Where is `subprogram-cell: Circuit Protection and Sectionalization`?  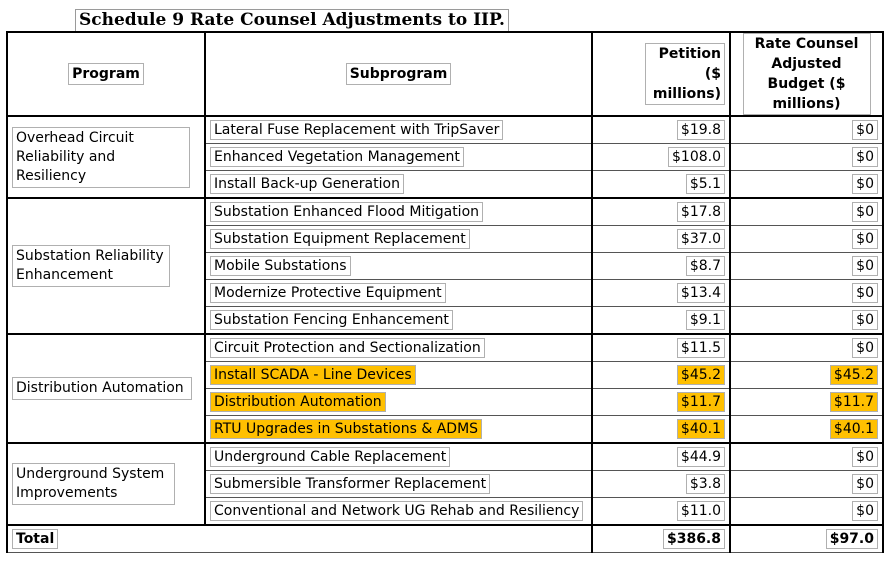
subprogram-cell: Circuit Protection and Sectionalization is located at coordinates (398, 347).